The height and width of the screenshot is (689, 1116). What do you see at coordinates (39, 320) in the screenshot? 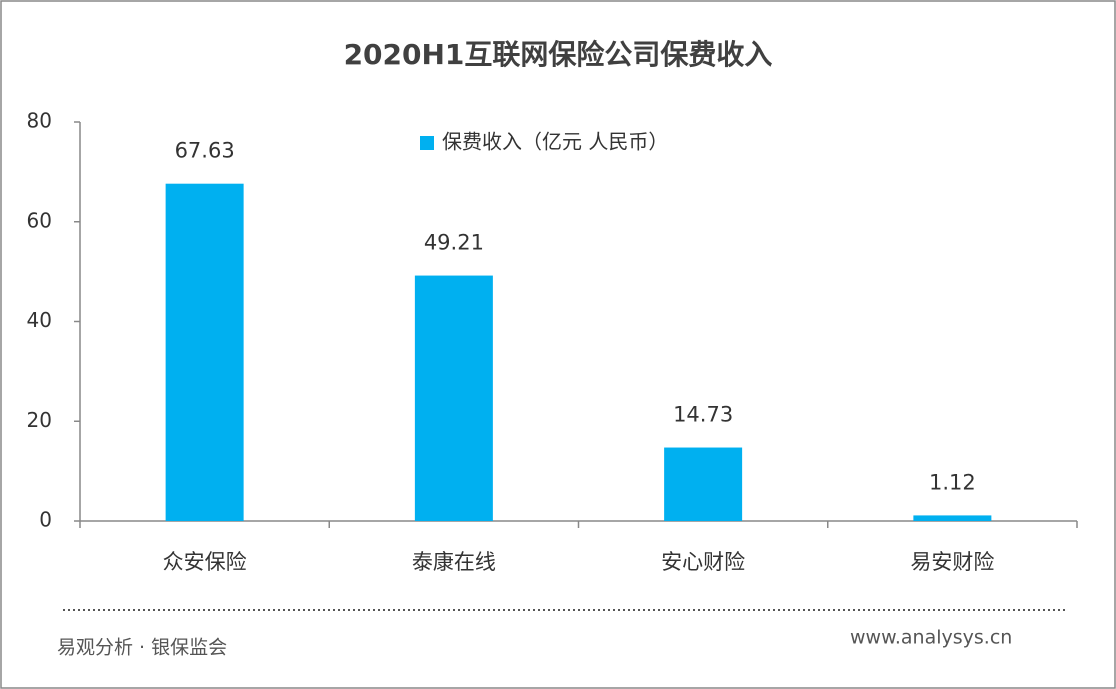
I see `y-tick-label: 40` at bounding box center [39, 320].